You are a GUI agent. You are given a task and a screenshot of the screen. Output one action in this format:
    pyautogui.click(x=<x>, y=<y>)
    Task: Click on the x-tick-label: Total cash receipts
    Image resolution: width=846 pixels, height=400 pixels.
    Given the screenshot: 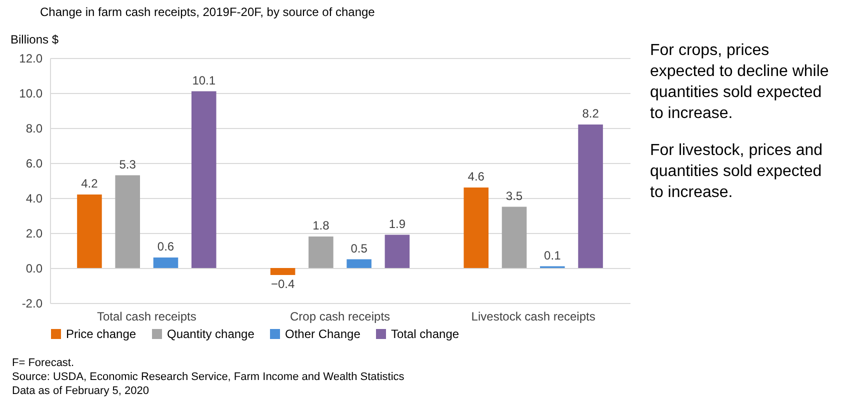 What is the action you would take?
    pyautogui.click(x=146, y=317)
    